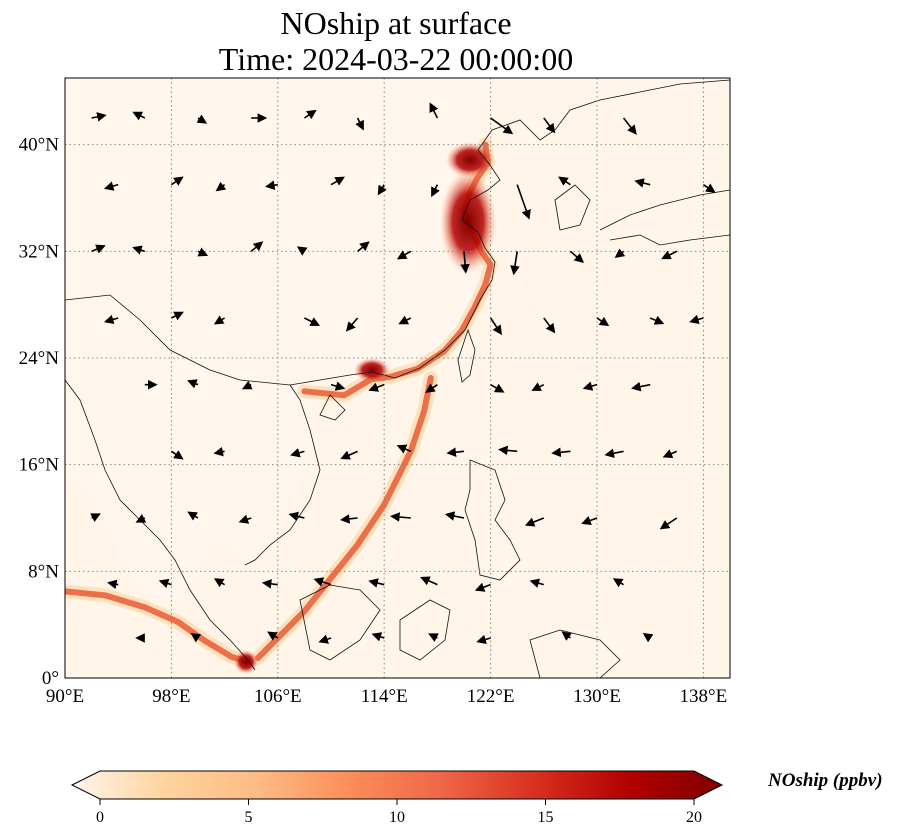 Image resolution: width=904 pixels, height=836 pixels. What do you see at coordinates (39, 145) in the screenshot?
I see `latitude-tick-label: 40°N` at bounding box center [39, 145].